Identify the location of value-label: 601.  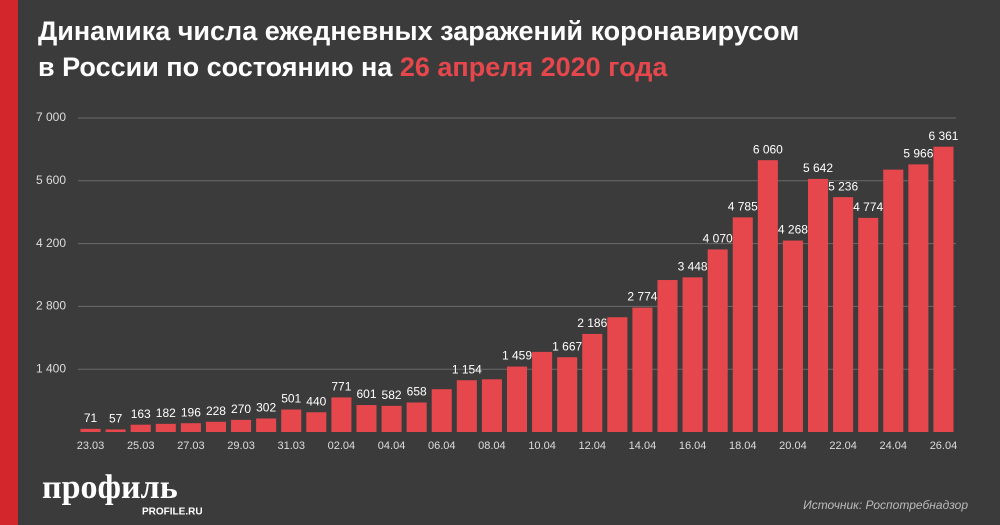
(366, 394).